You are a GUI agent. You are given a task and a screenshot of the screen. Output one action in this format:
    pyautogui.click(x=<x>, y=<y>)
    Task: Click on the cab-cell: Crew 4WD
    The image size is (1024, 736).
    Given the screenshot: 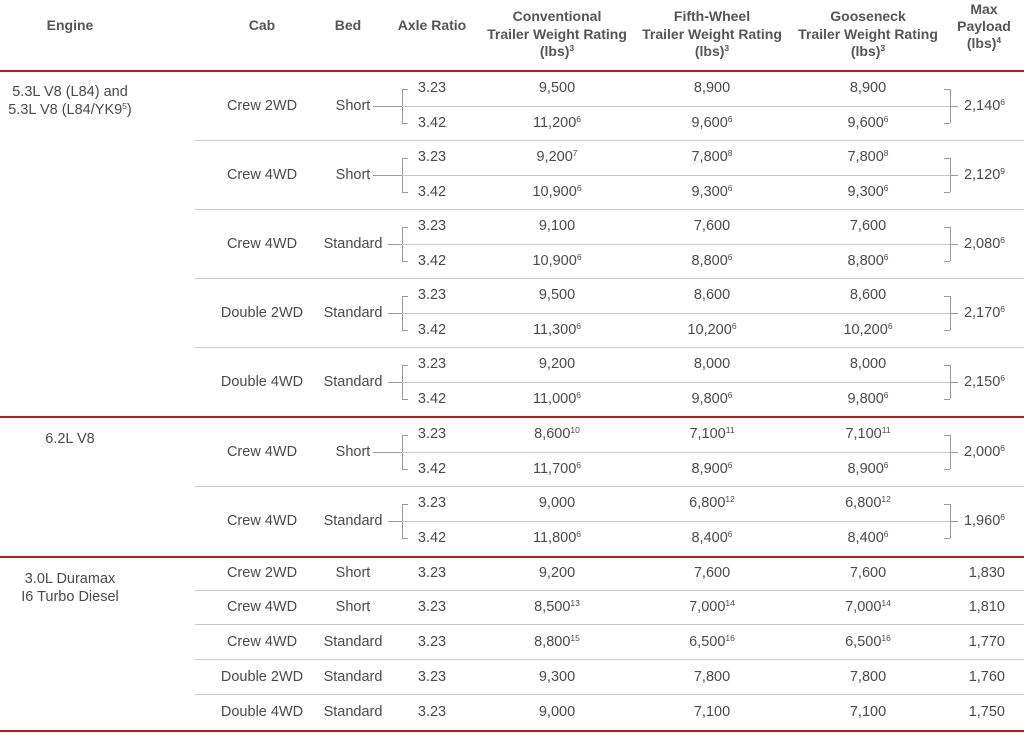 What is the action you would take?
    pyautogui.click(x=262, y=243)
    